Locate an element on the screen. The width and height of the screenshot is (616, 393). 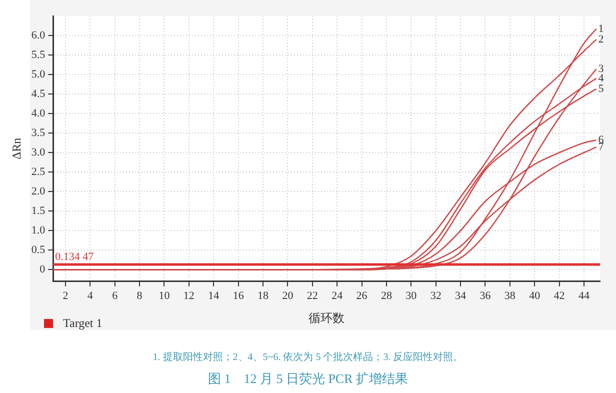
text: 图 1 12 月 5 日荧光 PCR 扩增结果 is located at coordinates (308, 379).